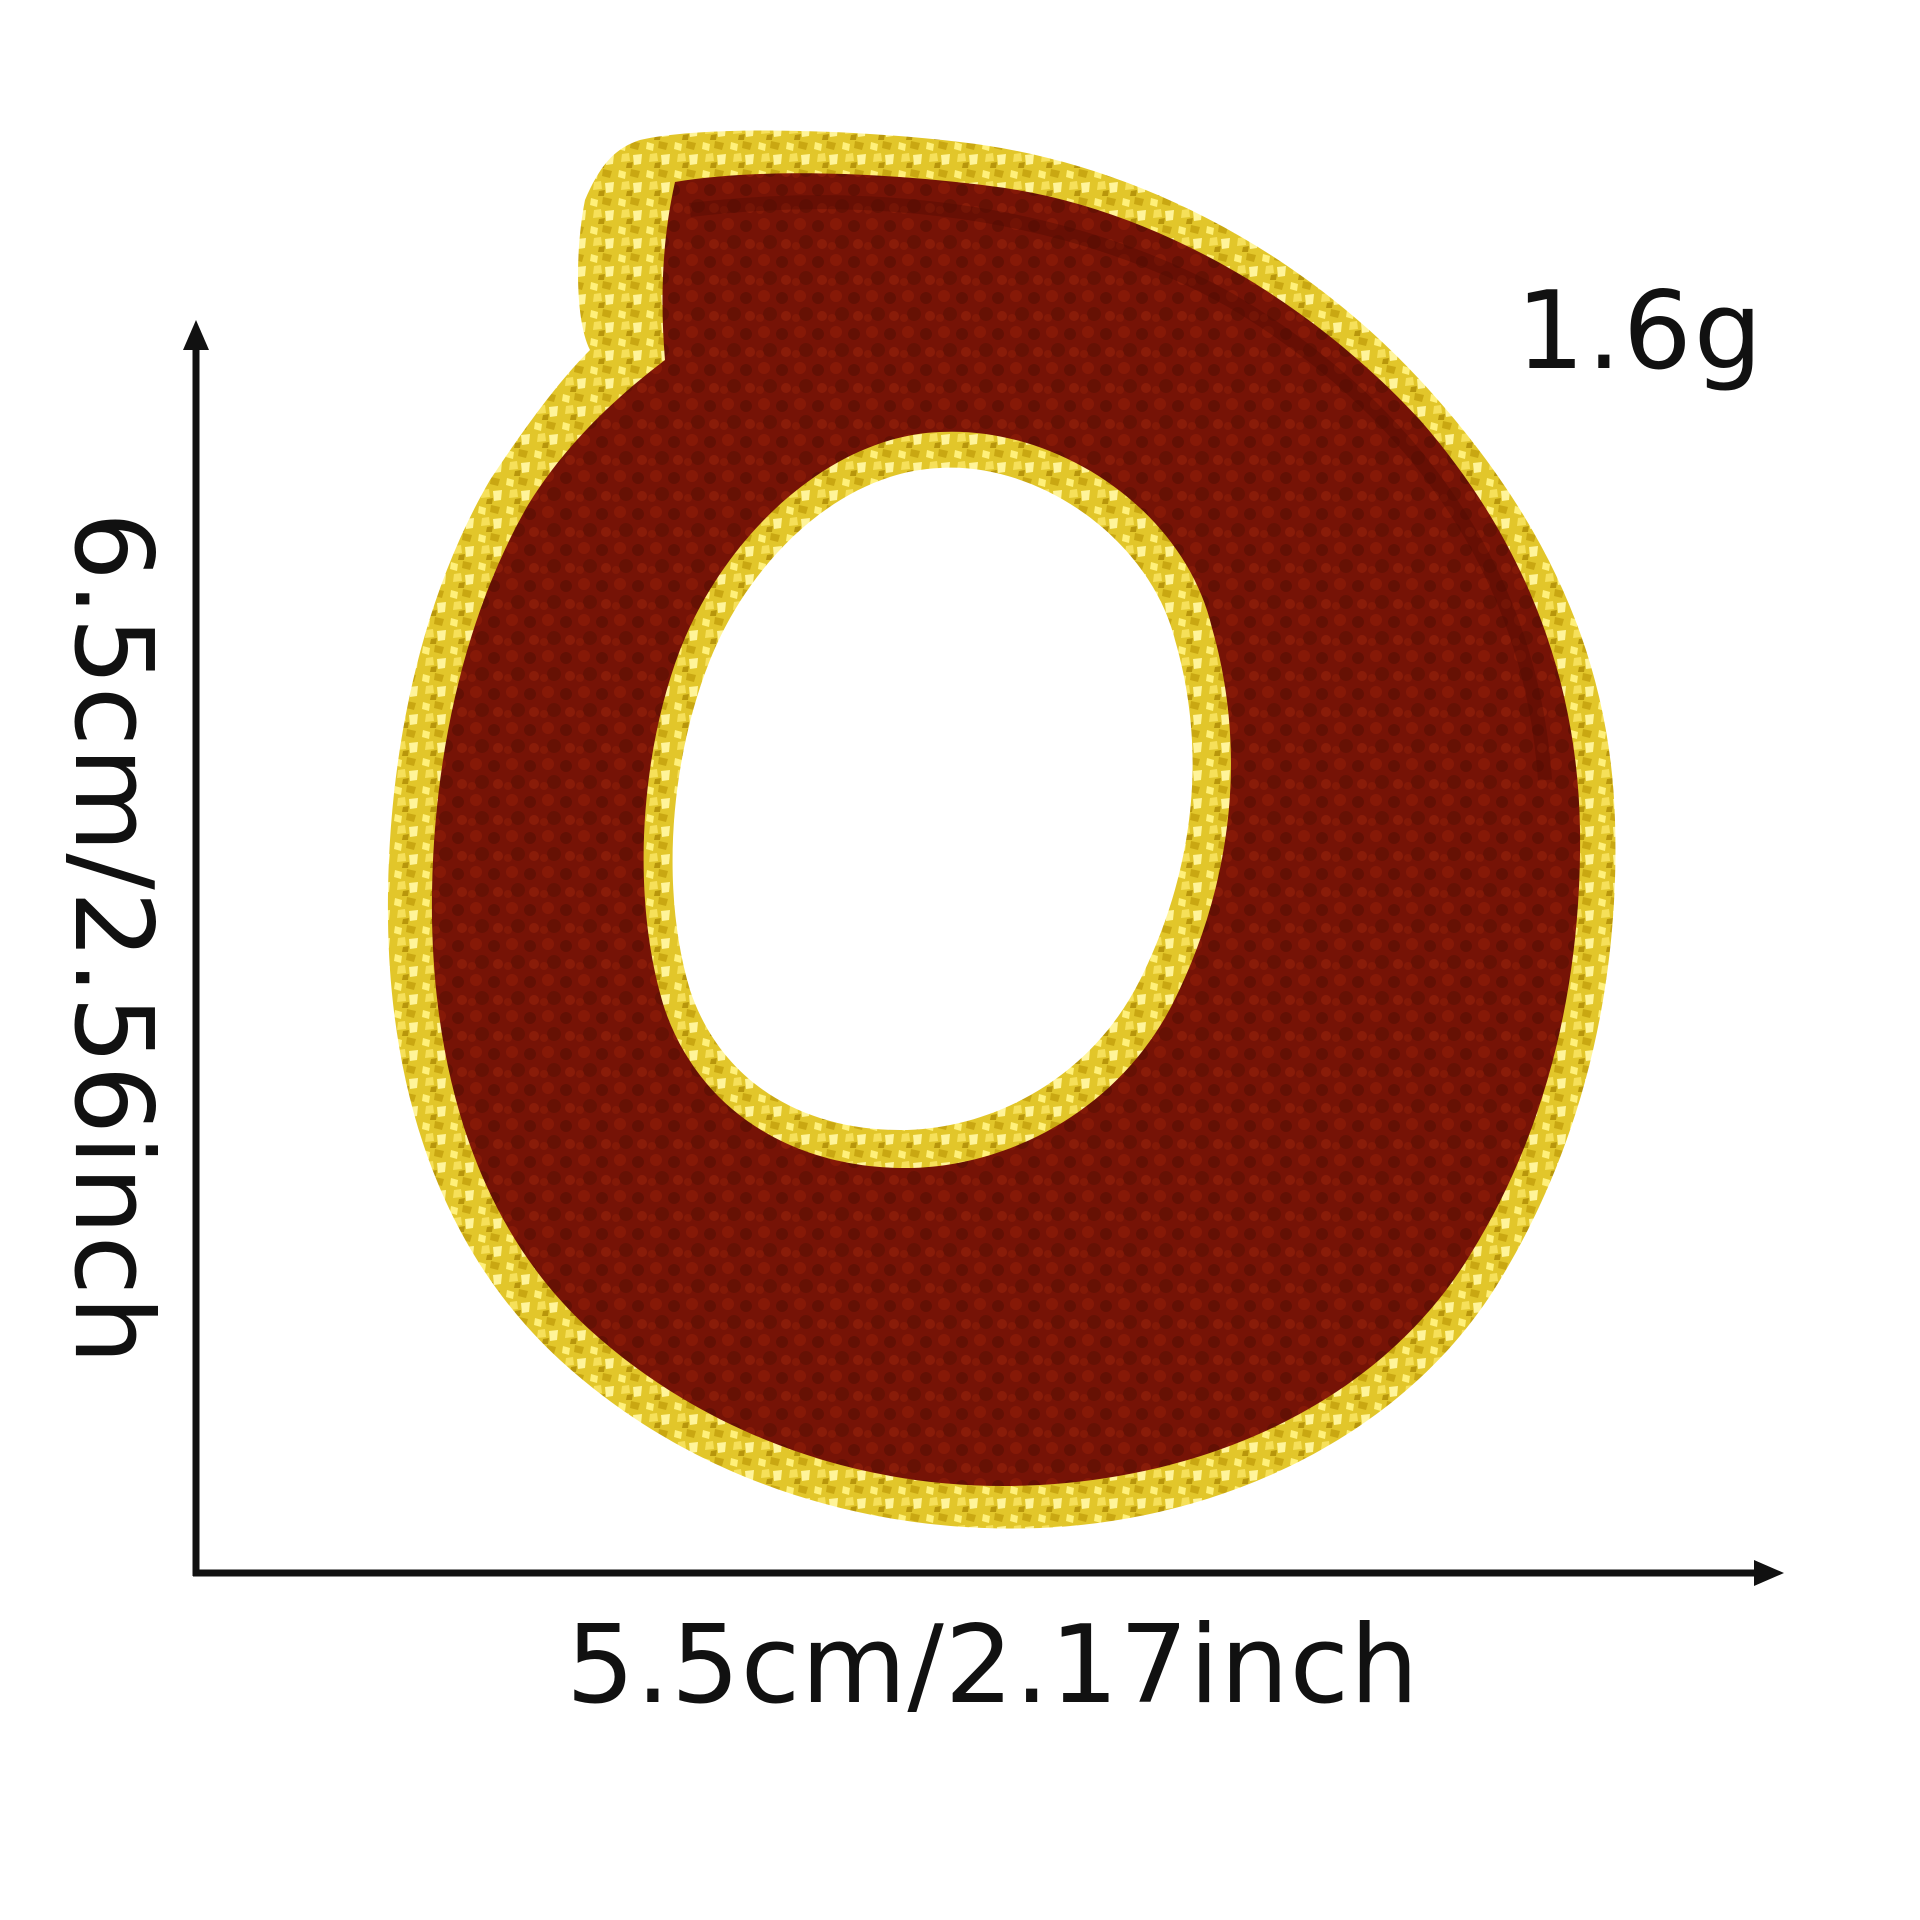  Describe the element at coordinates (1120, 488) in the screenshot. I see `chenille-shadow` at that location.